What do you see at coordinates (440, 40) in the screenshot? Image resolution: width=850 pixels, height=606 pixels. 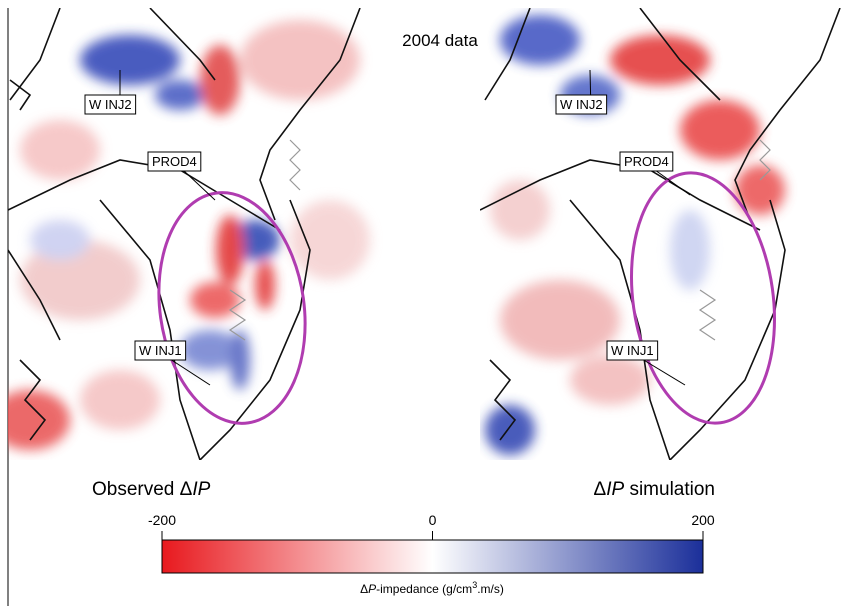 I see `figure-title: 2004 data` at bounding box center [440, 40].